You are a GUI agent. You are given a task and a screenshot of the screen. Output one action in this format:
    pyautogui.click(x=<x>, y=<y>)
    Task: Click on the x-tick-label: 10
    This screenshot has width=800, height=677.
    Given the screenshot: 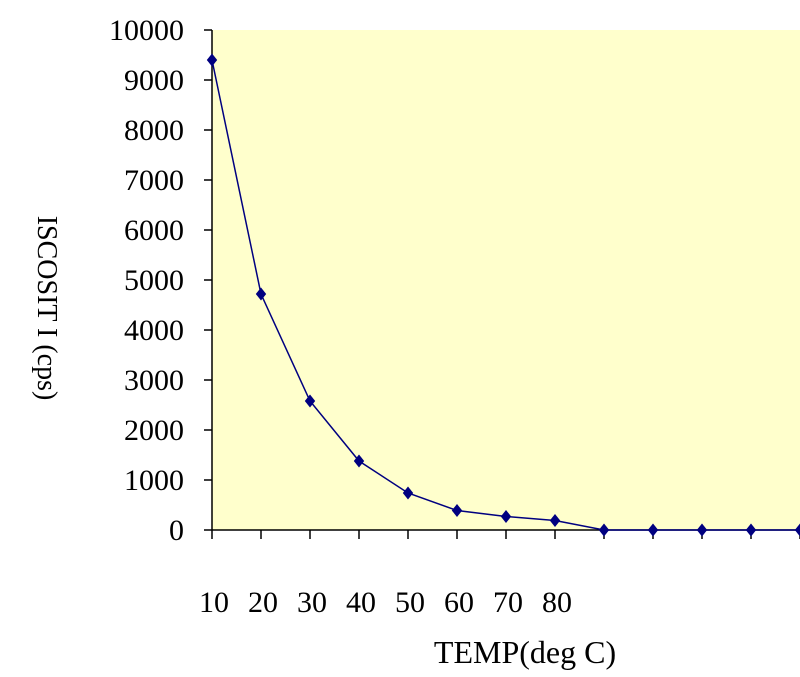 What is the action you would take?
    pyautogui.click(x=214, y=602)
    